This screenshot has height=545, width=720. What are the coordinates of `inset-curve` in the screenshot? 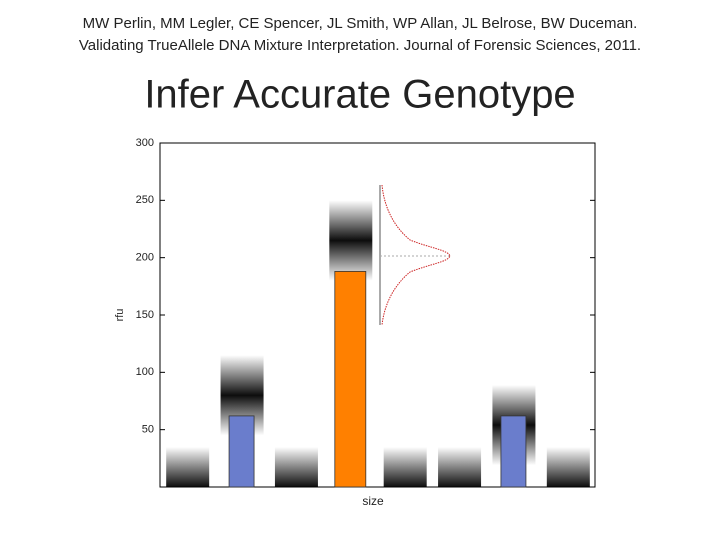 It's located at (415, 255).